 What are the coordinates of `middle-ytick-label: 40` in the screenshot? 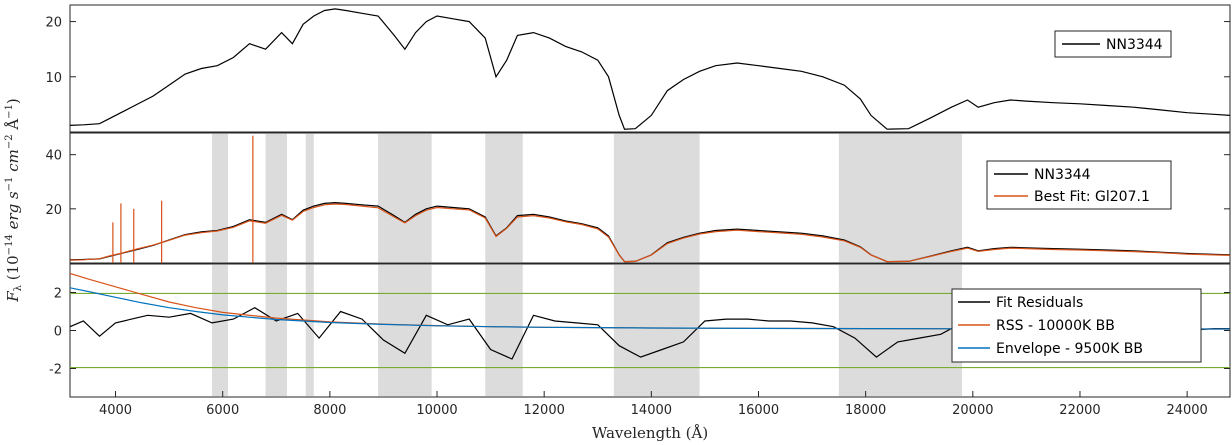 It's located at (53, 156).